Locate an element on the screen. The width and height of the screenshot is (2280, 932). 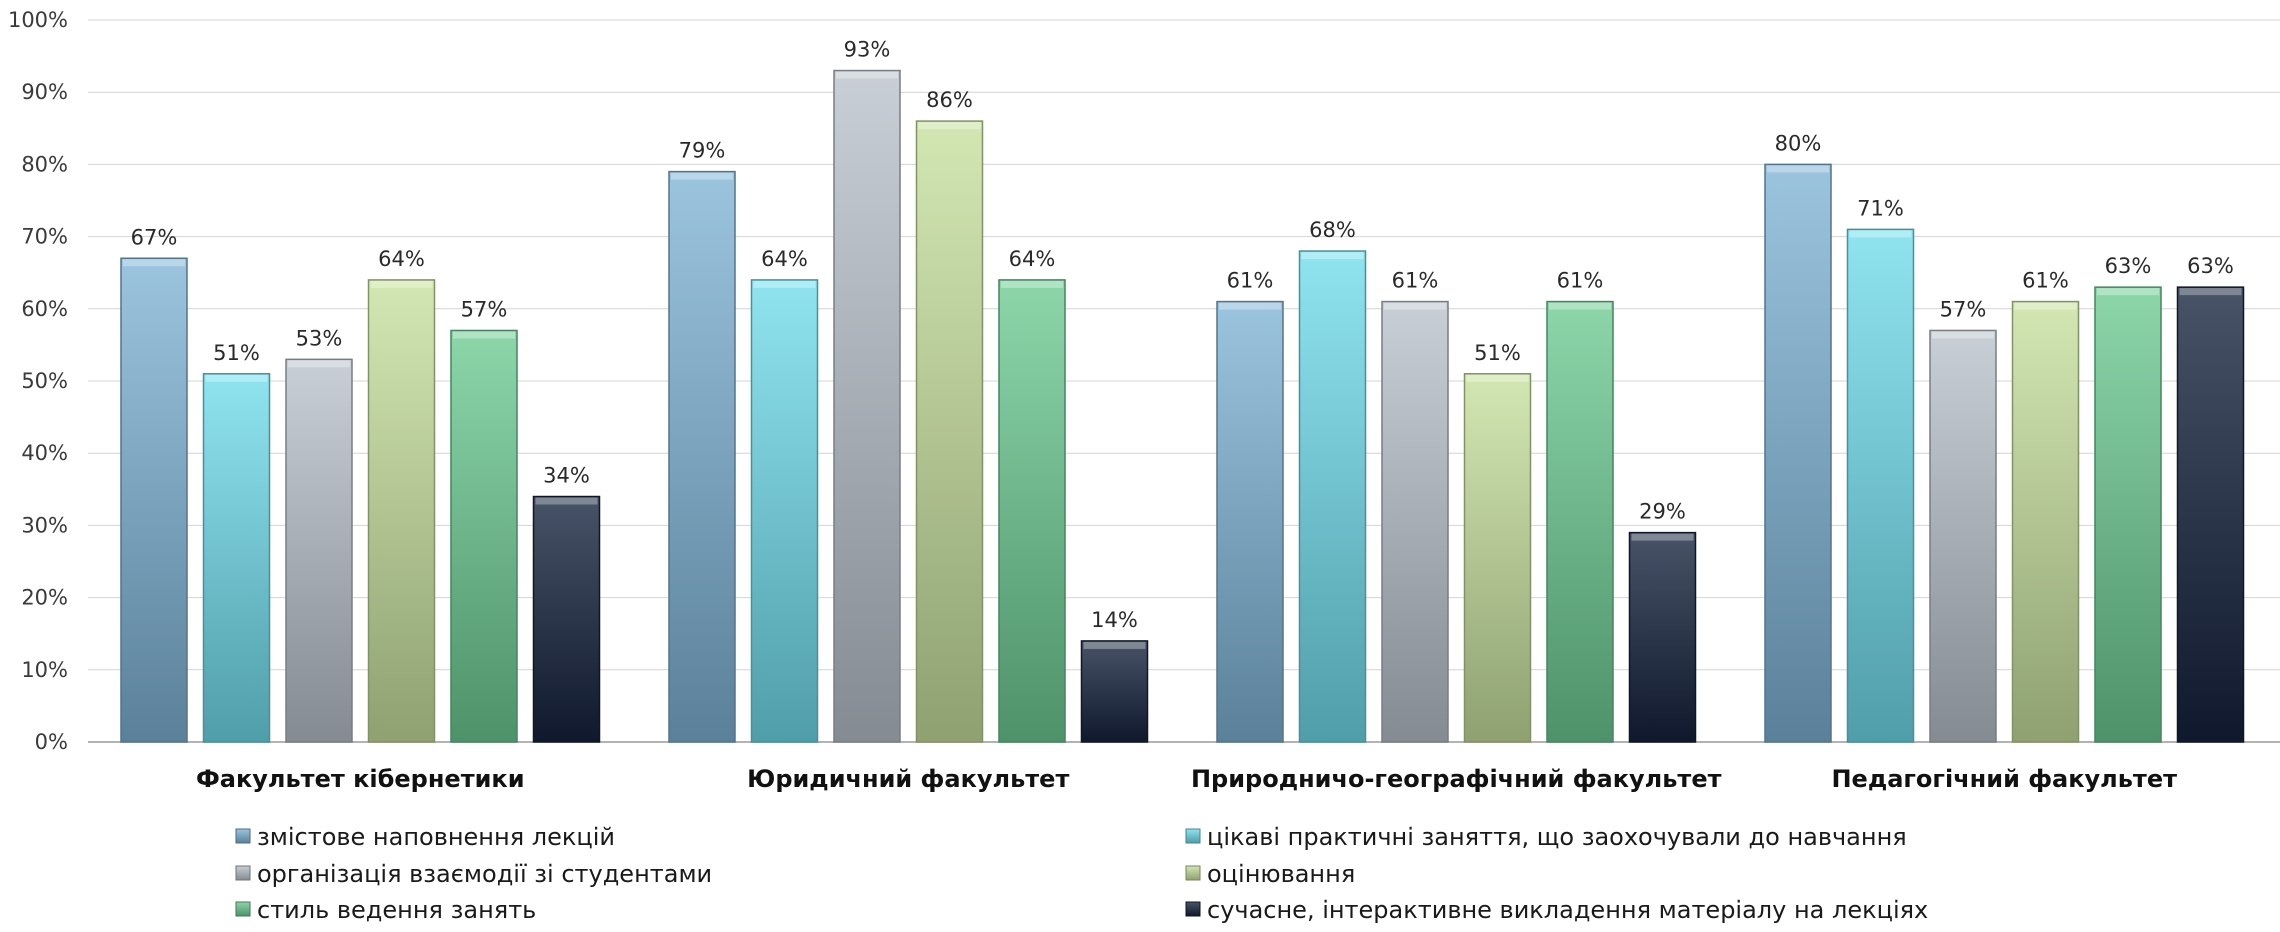
y-tick-label: 60% is located at coordinates (44, 309).